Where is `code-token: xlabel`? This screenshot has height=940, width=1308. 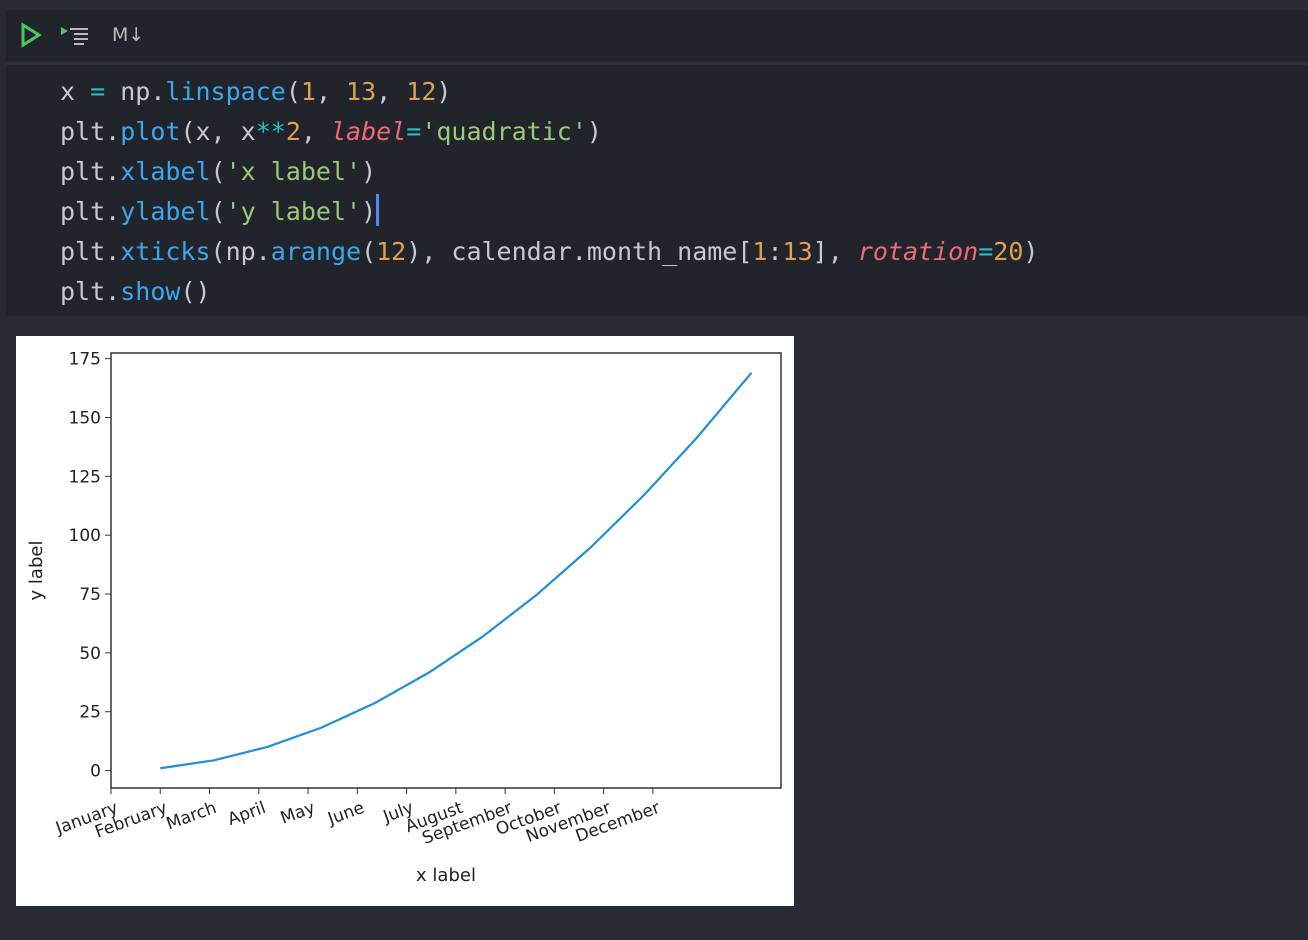
code-token: xlabel is located at coordinates (165, 171).